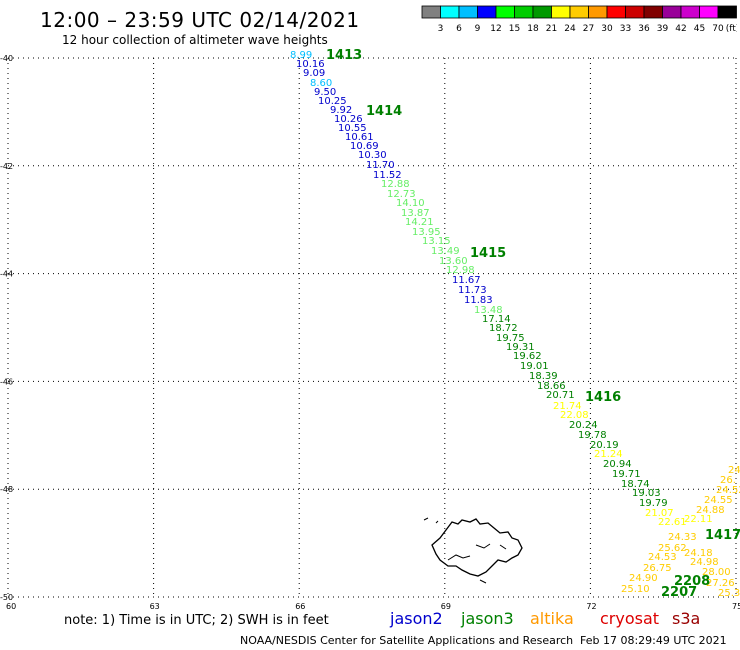  I want to click on color-scale-label: 30, so click(607, 29).